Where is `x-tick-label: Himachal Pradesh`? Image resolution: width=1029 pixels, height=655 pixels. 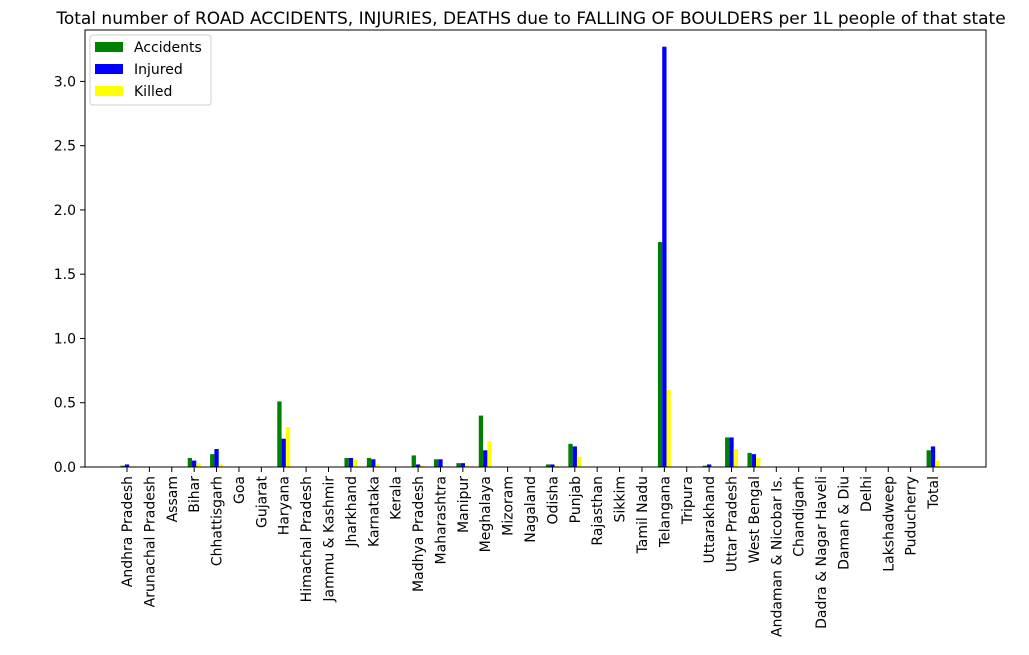 x-tick-label: Himachal Pradesh is located at coordinates (307, 539).